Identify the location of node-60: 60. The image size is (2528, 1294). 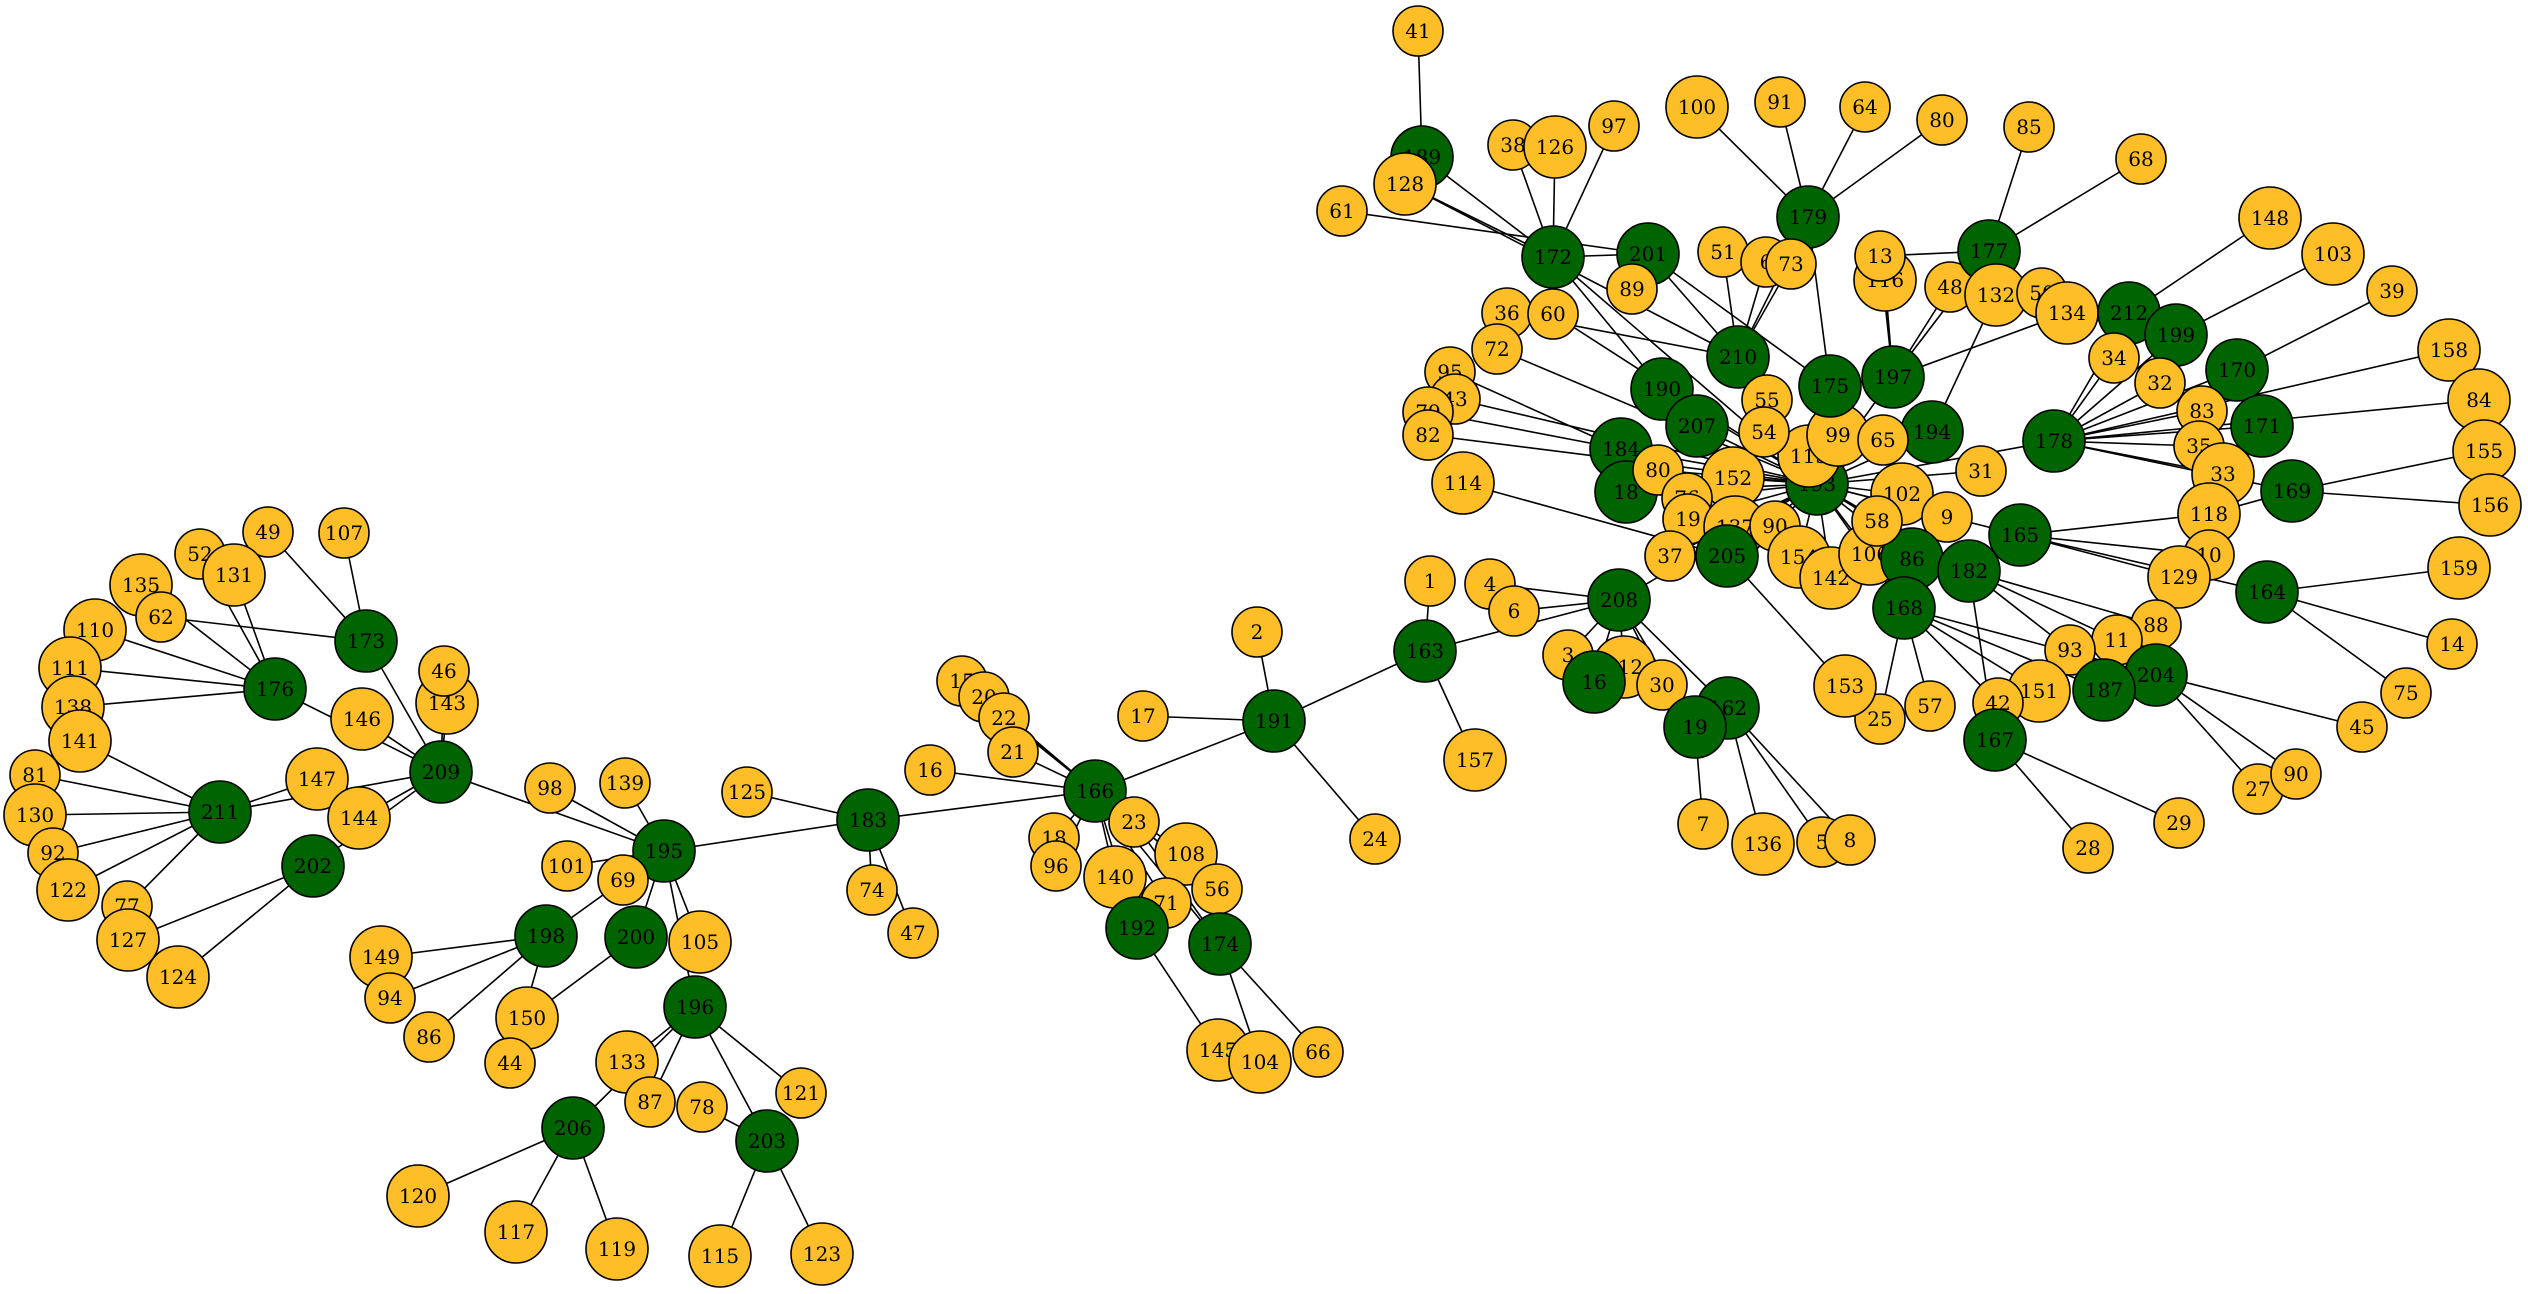
(1553, 314).